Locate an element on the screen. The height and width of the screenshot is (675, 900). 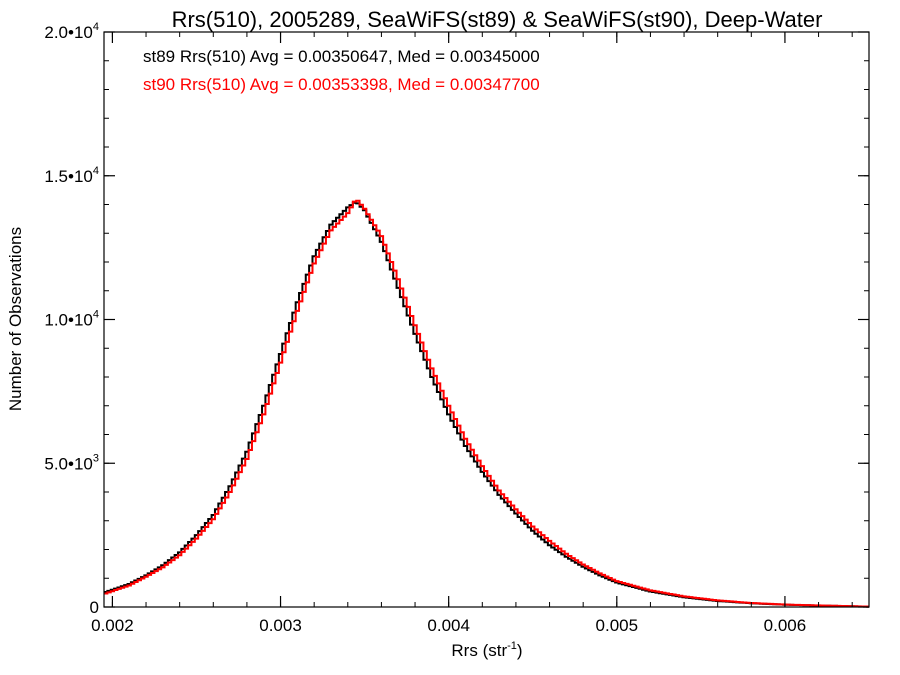
y-tick-label: 1.0•104 is located at coordinates (71, 319).